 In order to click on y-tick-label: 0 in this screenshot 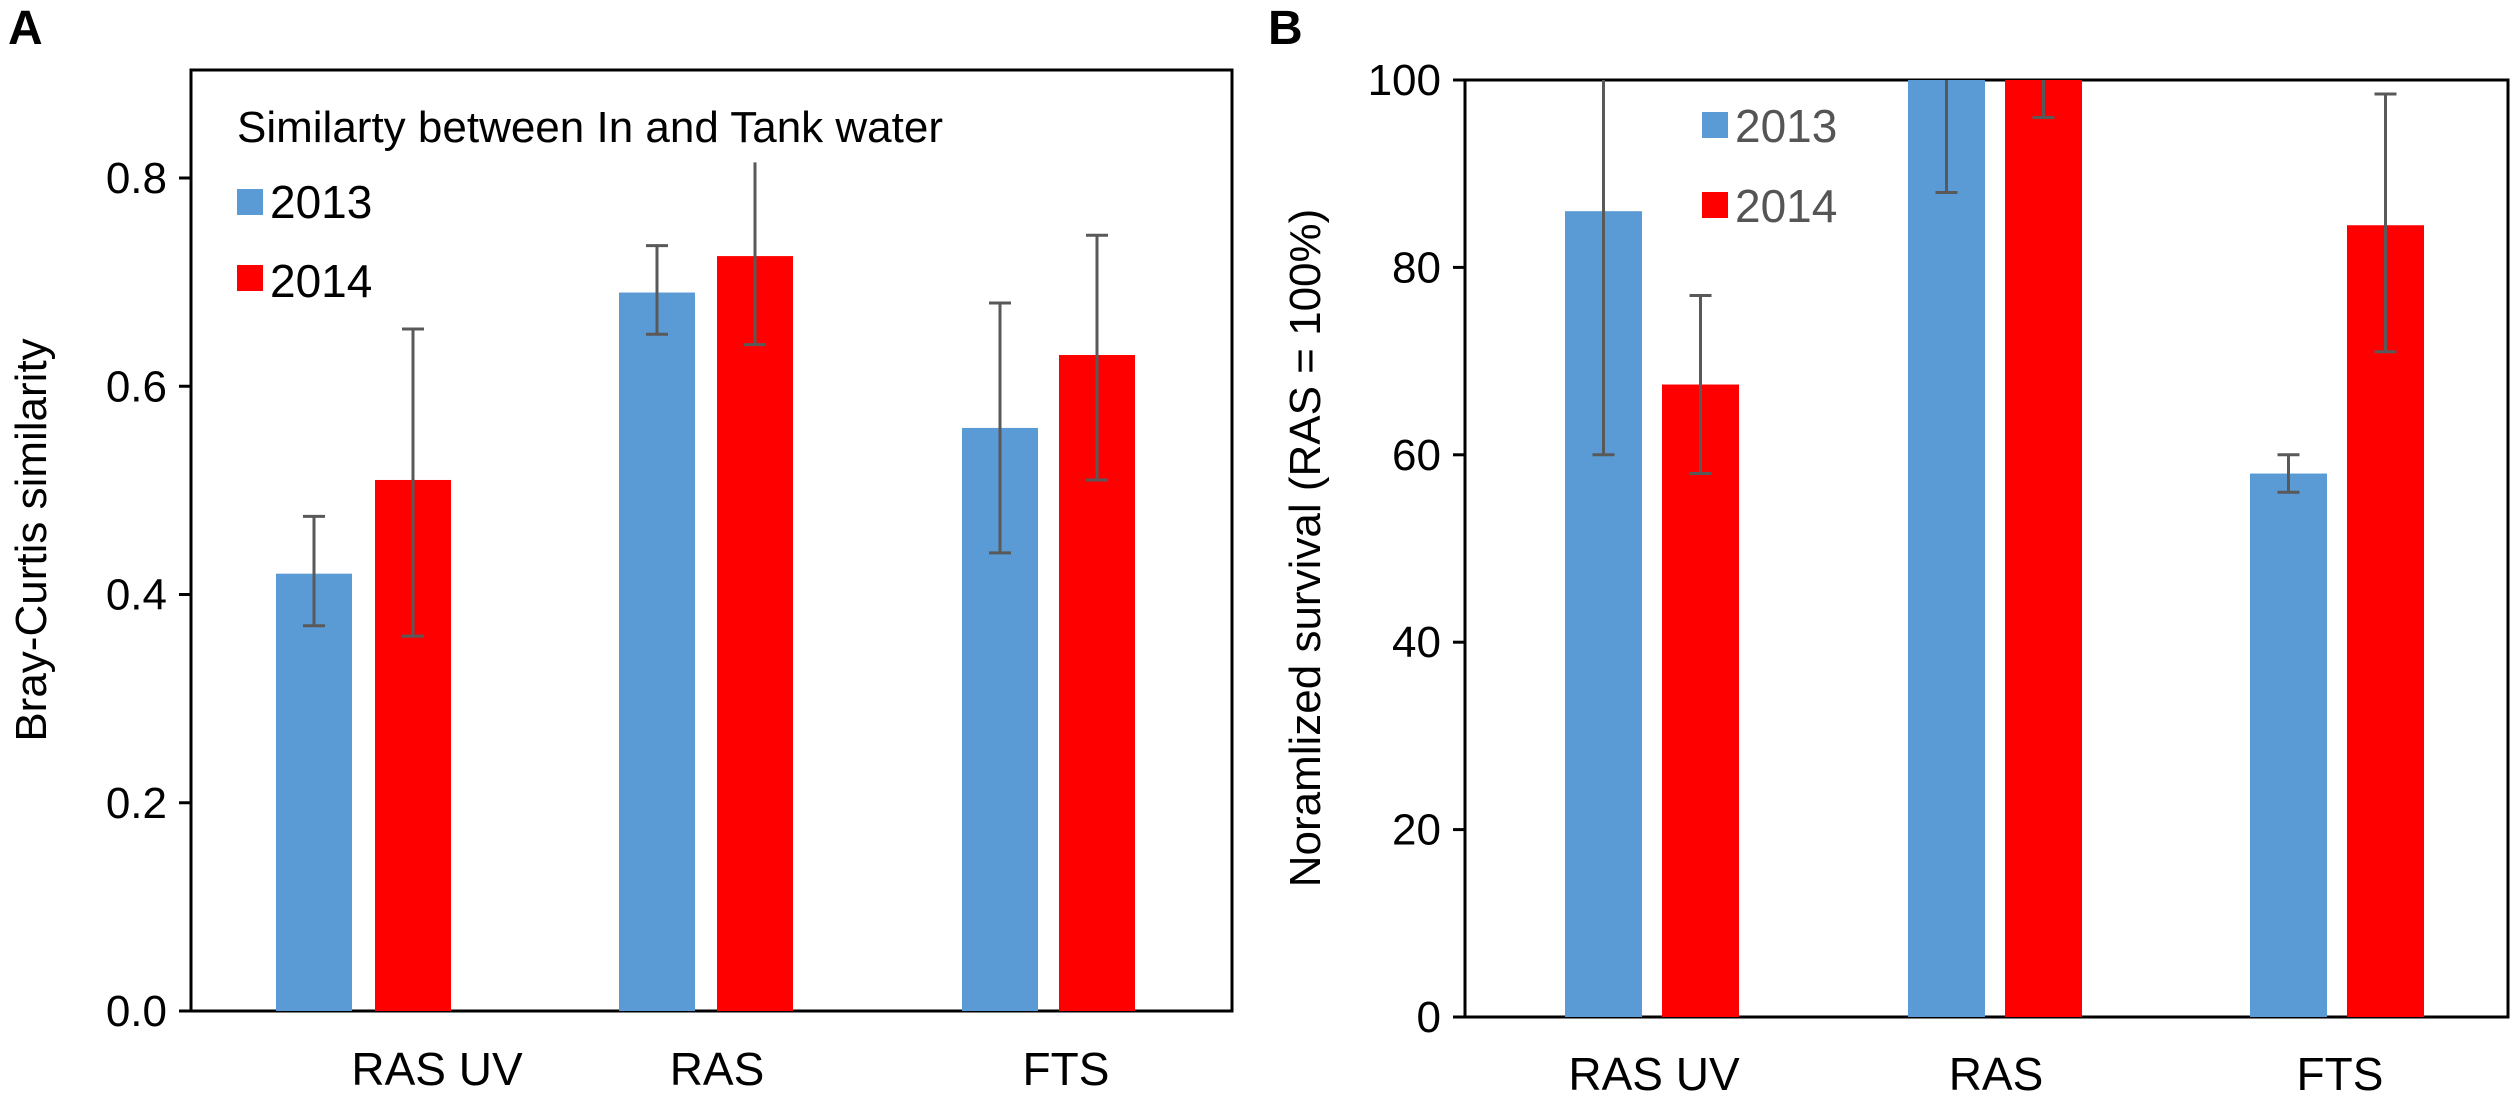, I will do `click(1429, 1017)`.